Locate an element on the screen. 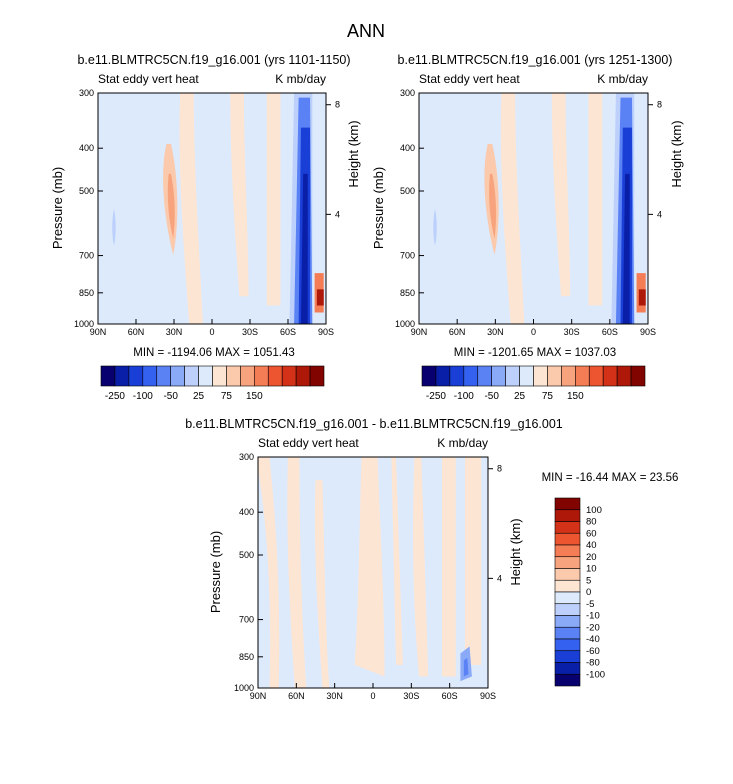  panel-2-y-tick-label: 850 is located at coordinates (407, 293).